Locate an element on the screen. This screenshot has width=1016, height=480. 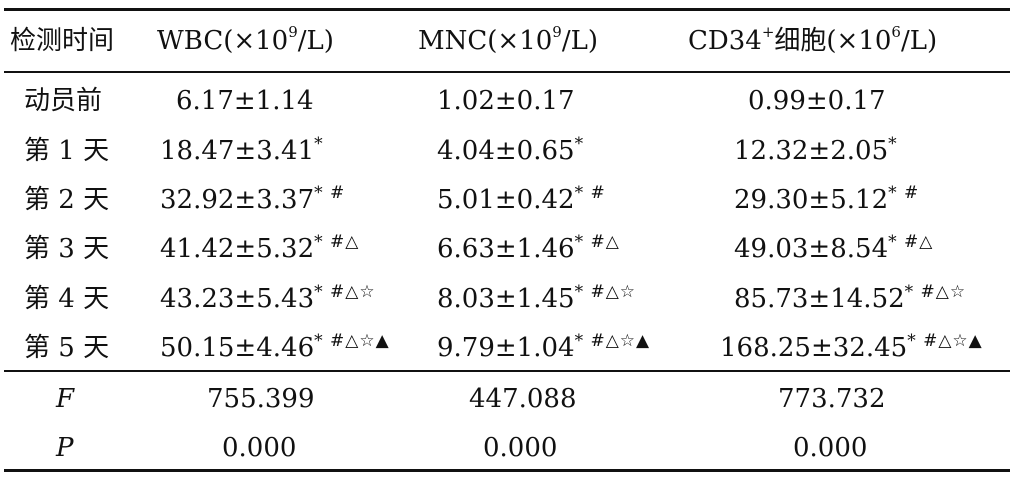
row-mnc-value: 9.79±1.04* #△☆▲ is located at coordinates (544, 348).